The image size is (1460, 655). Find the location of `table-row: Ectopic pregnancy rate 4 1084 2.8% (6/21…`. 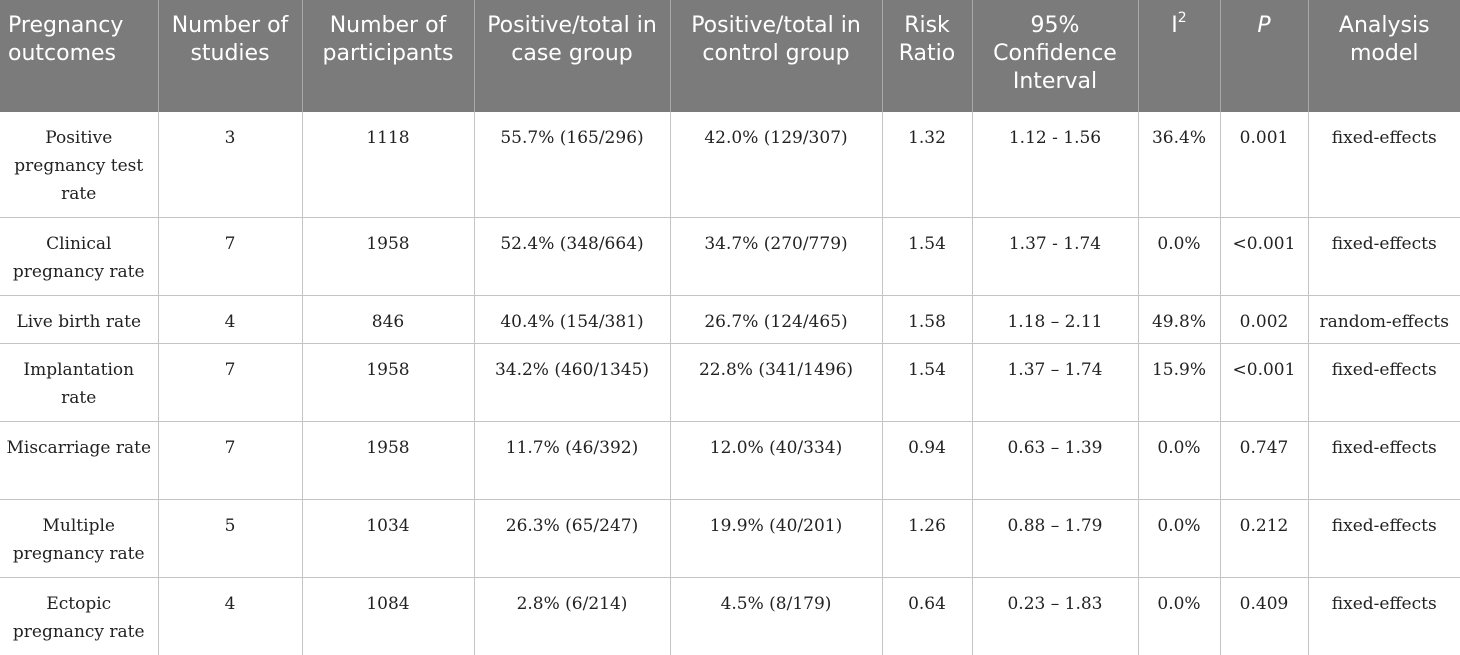

table-row: Ectopic pregnancy rate 4 1084 2.8% (6/21… is located at coordinates (730, 616).